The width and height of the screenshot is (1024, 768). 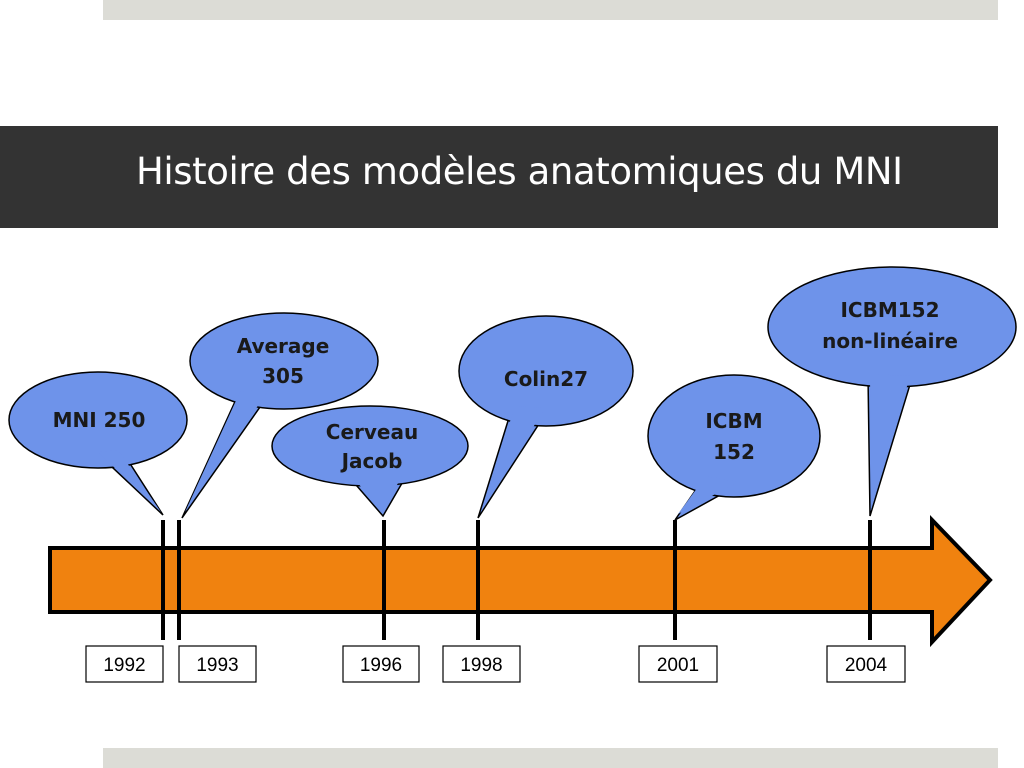 I want to click on bubble-label-cerveau: Cerveau, so click(x=372, y=432).